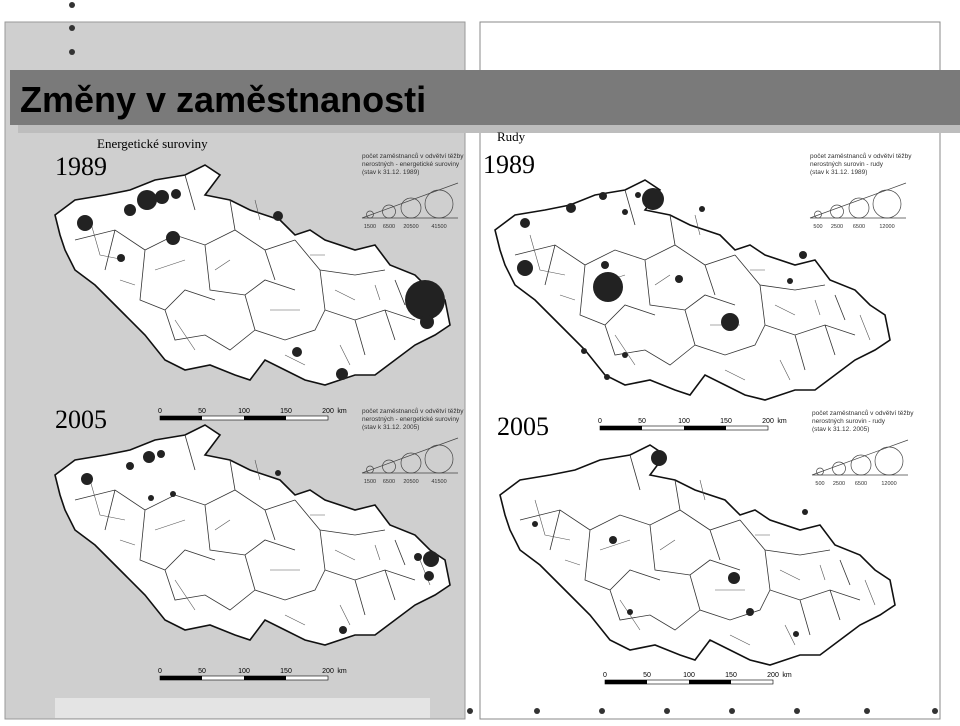 This screenshot has width=960, height=726. What do you see at coordinates (370, 482) in the screenshot?
I see `legend-size-label: 1500` at bounding box center [370, 482].